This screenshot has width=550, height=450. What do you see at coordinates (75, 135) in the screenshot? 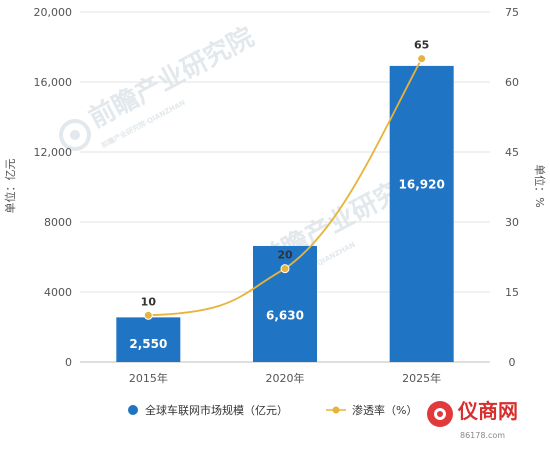
I see `watermark-logo-icon` at bounding box center [75, 135].